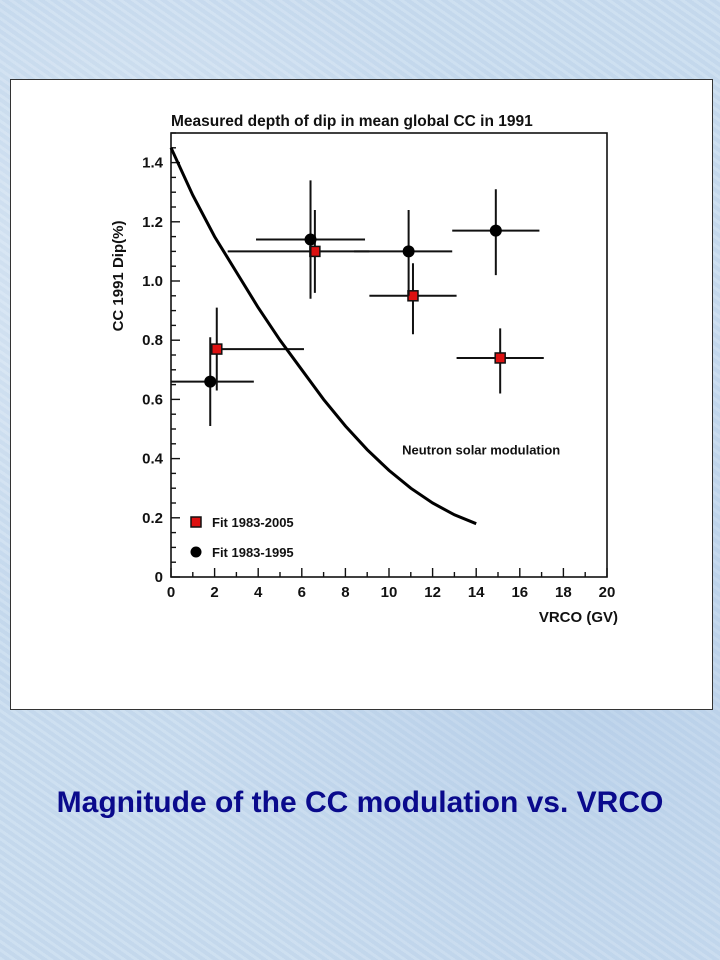 The image size is (720, 960). Describe the element at coordinates (153, 459) in the screenshot. I see `y-tick-label: 0.4` at that location.